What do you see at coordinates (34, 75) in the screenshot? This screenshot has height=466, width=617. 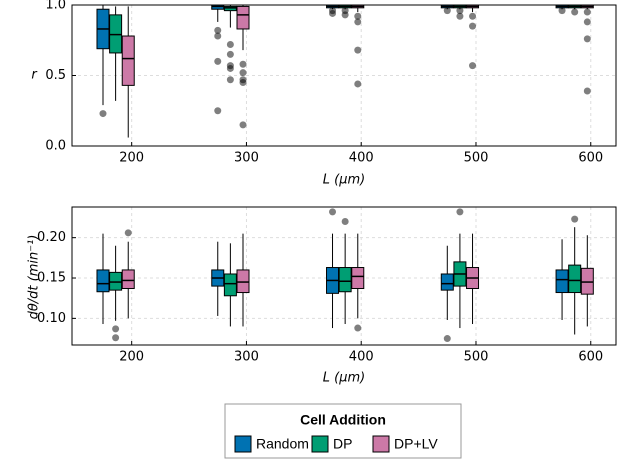 I see `y-axis-label: r` at bounding box center [34, 75].